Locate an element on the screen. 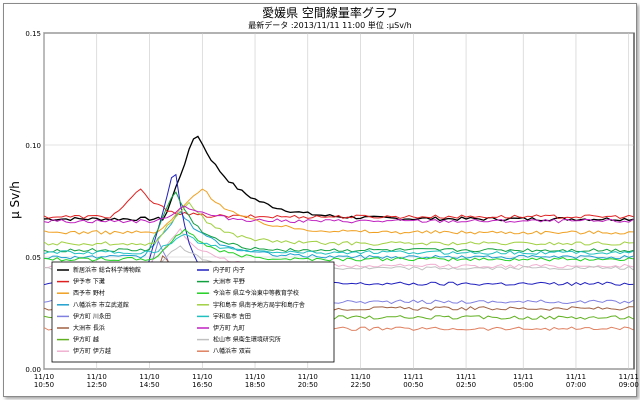  legend-entry: 宇和島市 吉田 is located at coordinates (232, 316).